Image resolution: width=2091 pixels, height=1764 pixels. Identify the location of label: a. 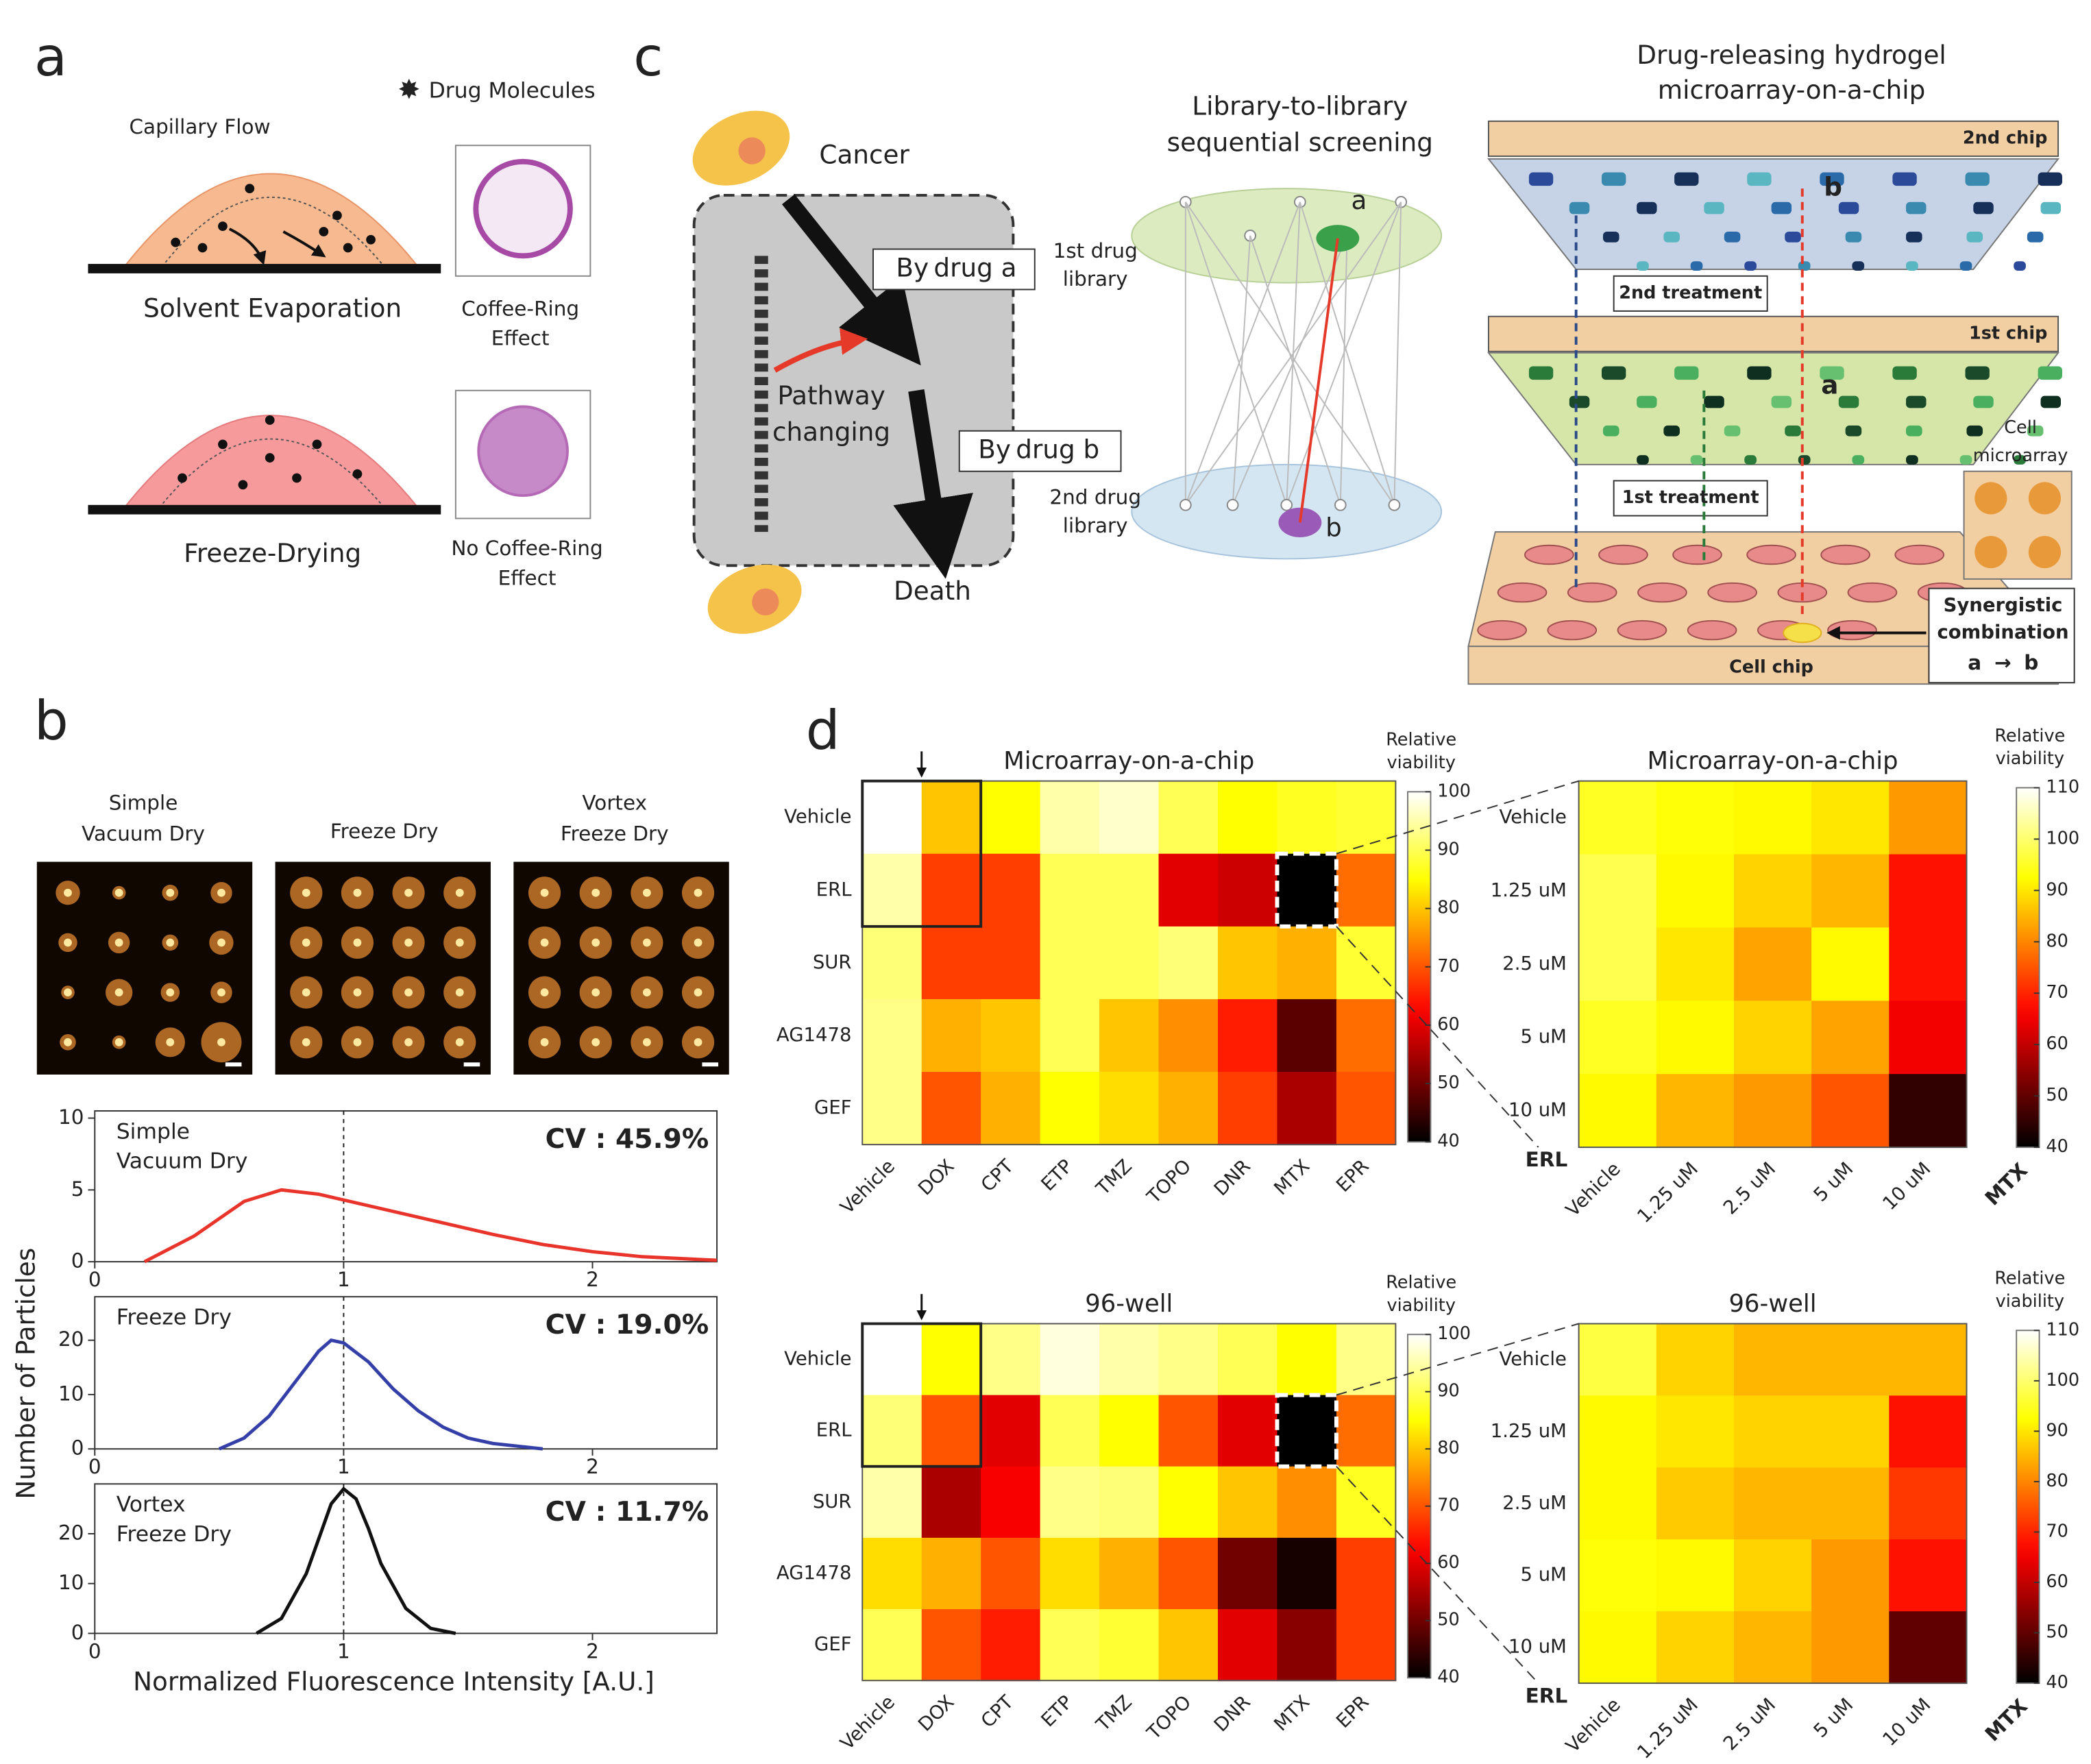
(1974, 662).